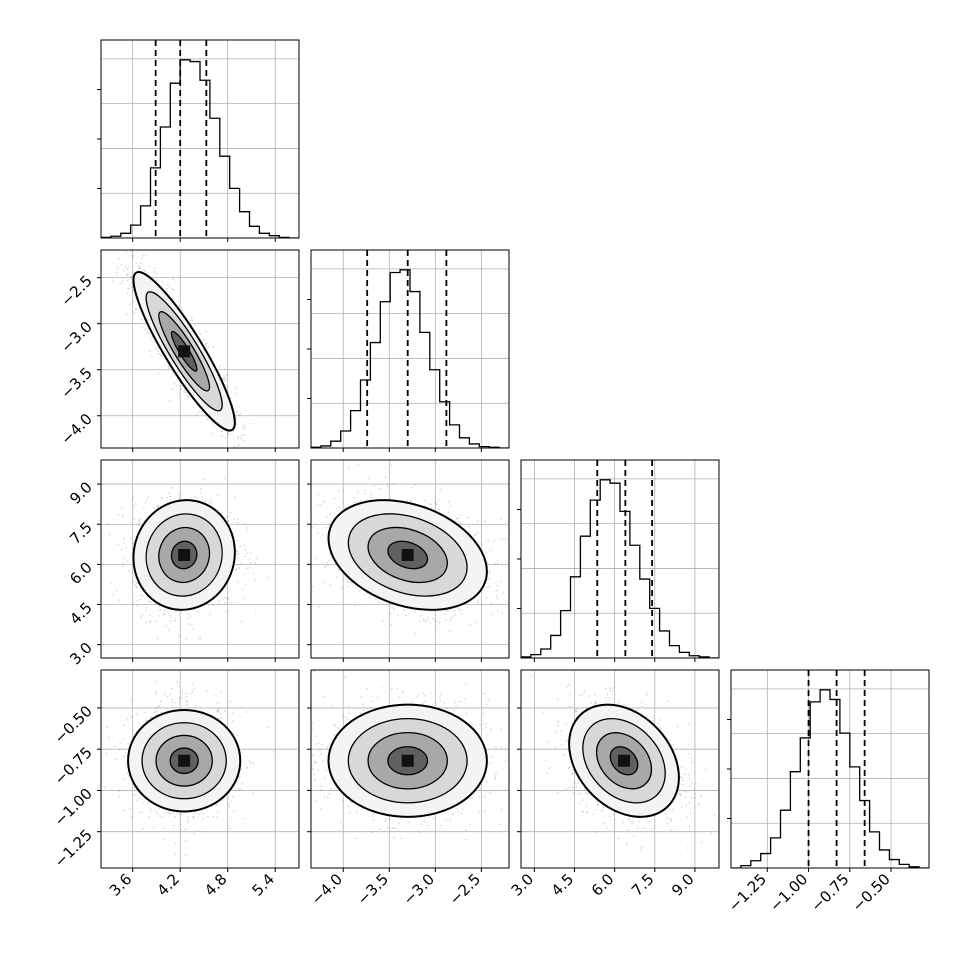 This screenshot has height=975, width=970. What do you see at coordinates (76, 383) in the screenshot?
I see `y-tick-label: −3.5` at bounding box center [76, 383].